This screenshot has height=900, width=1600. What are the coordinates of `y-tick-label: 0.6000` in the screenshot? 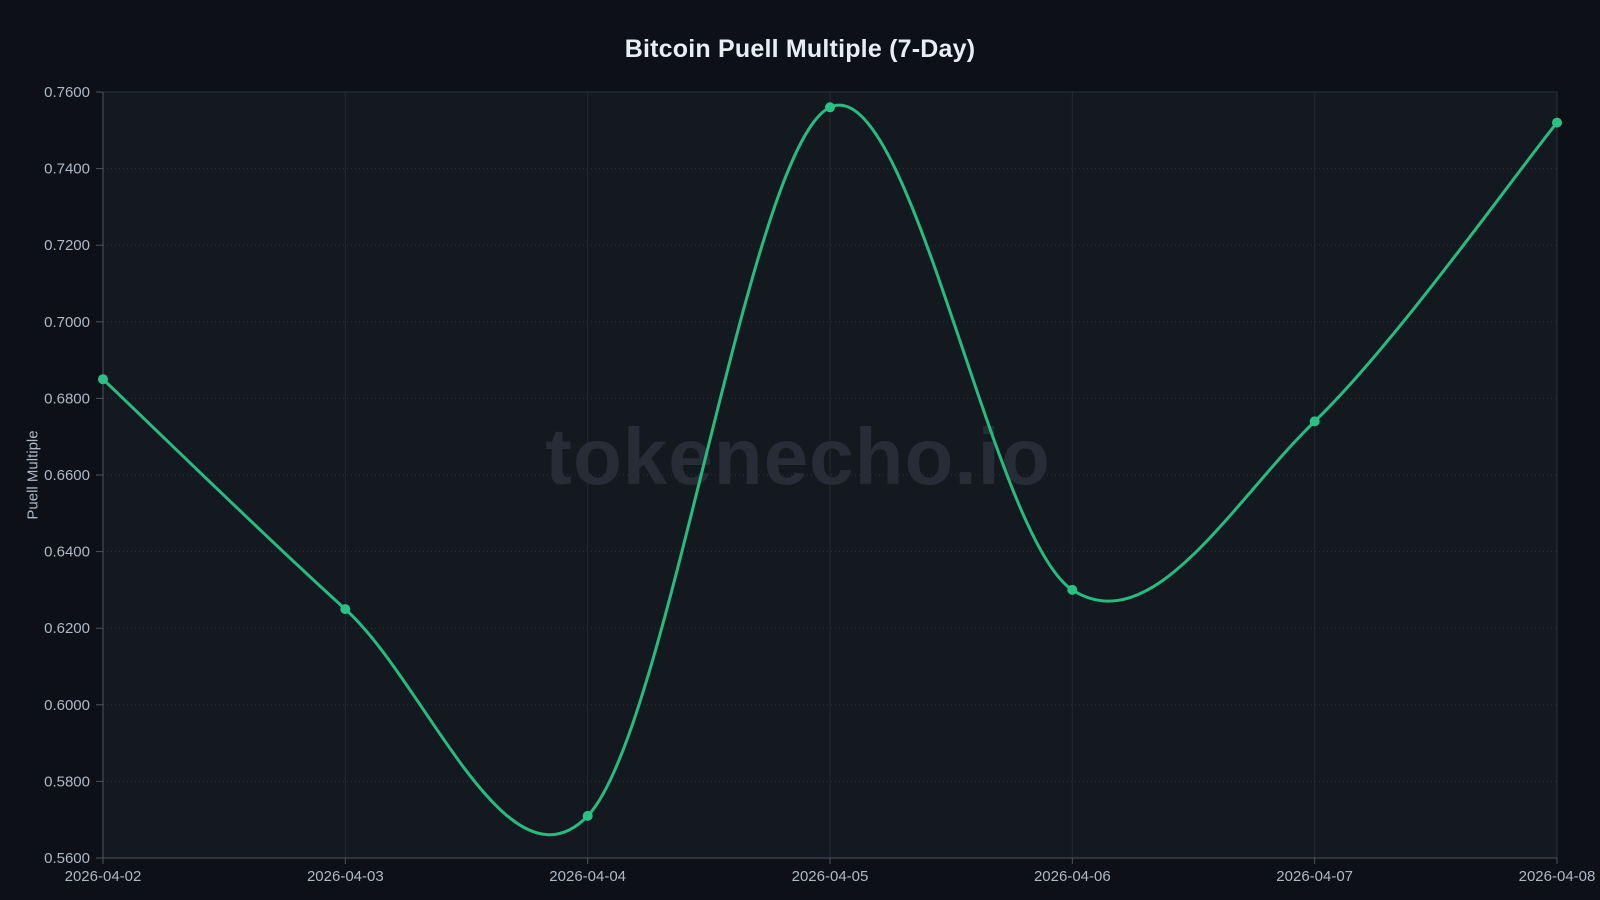 It's located at (67, 705).